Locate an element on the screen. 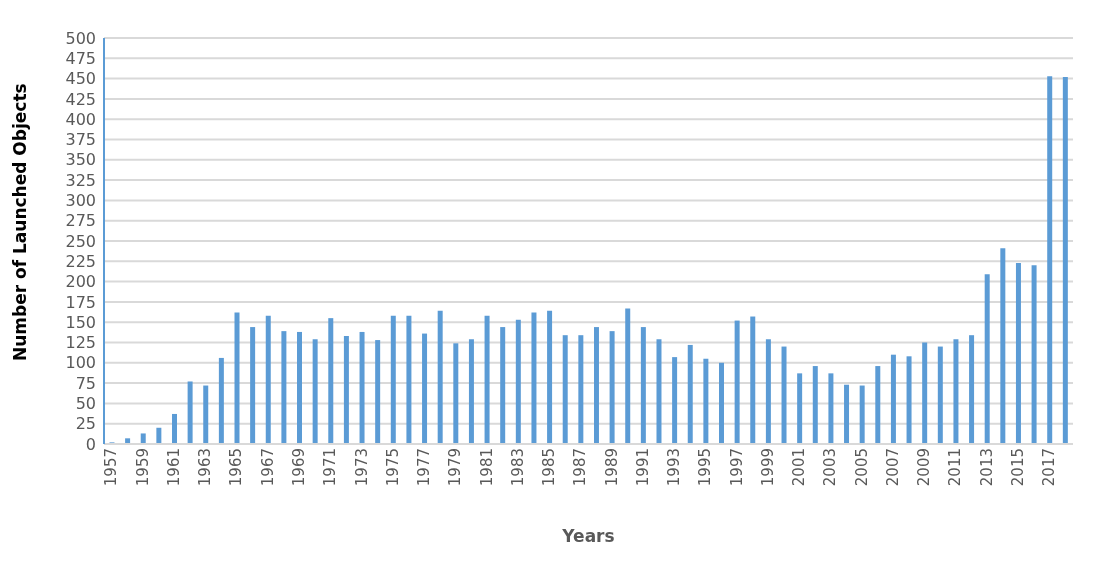  y-tick-label: 25 is located at coordinates (85, 424).